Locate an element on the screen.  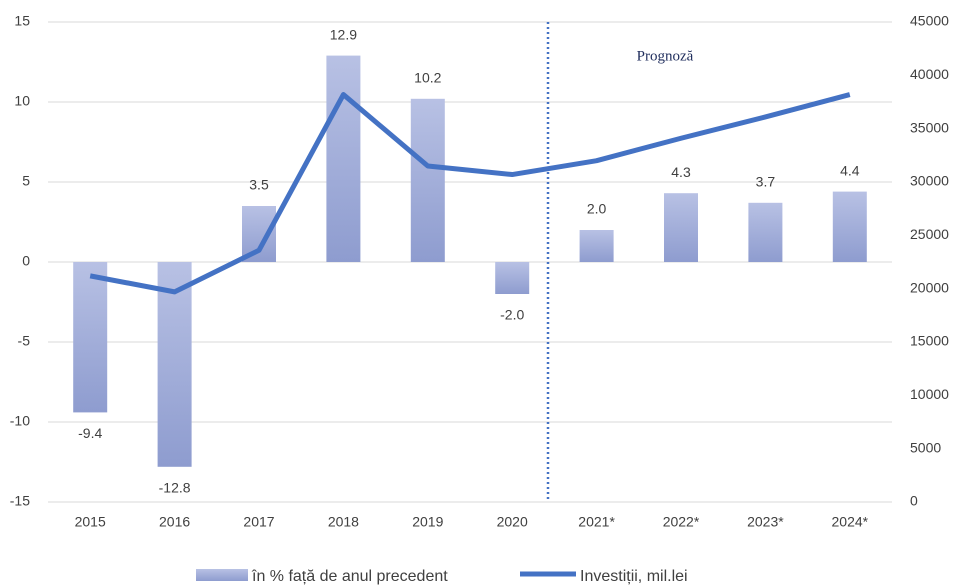
x-tick-label: 2018 is located at coordinates (343, 522).